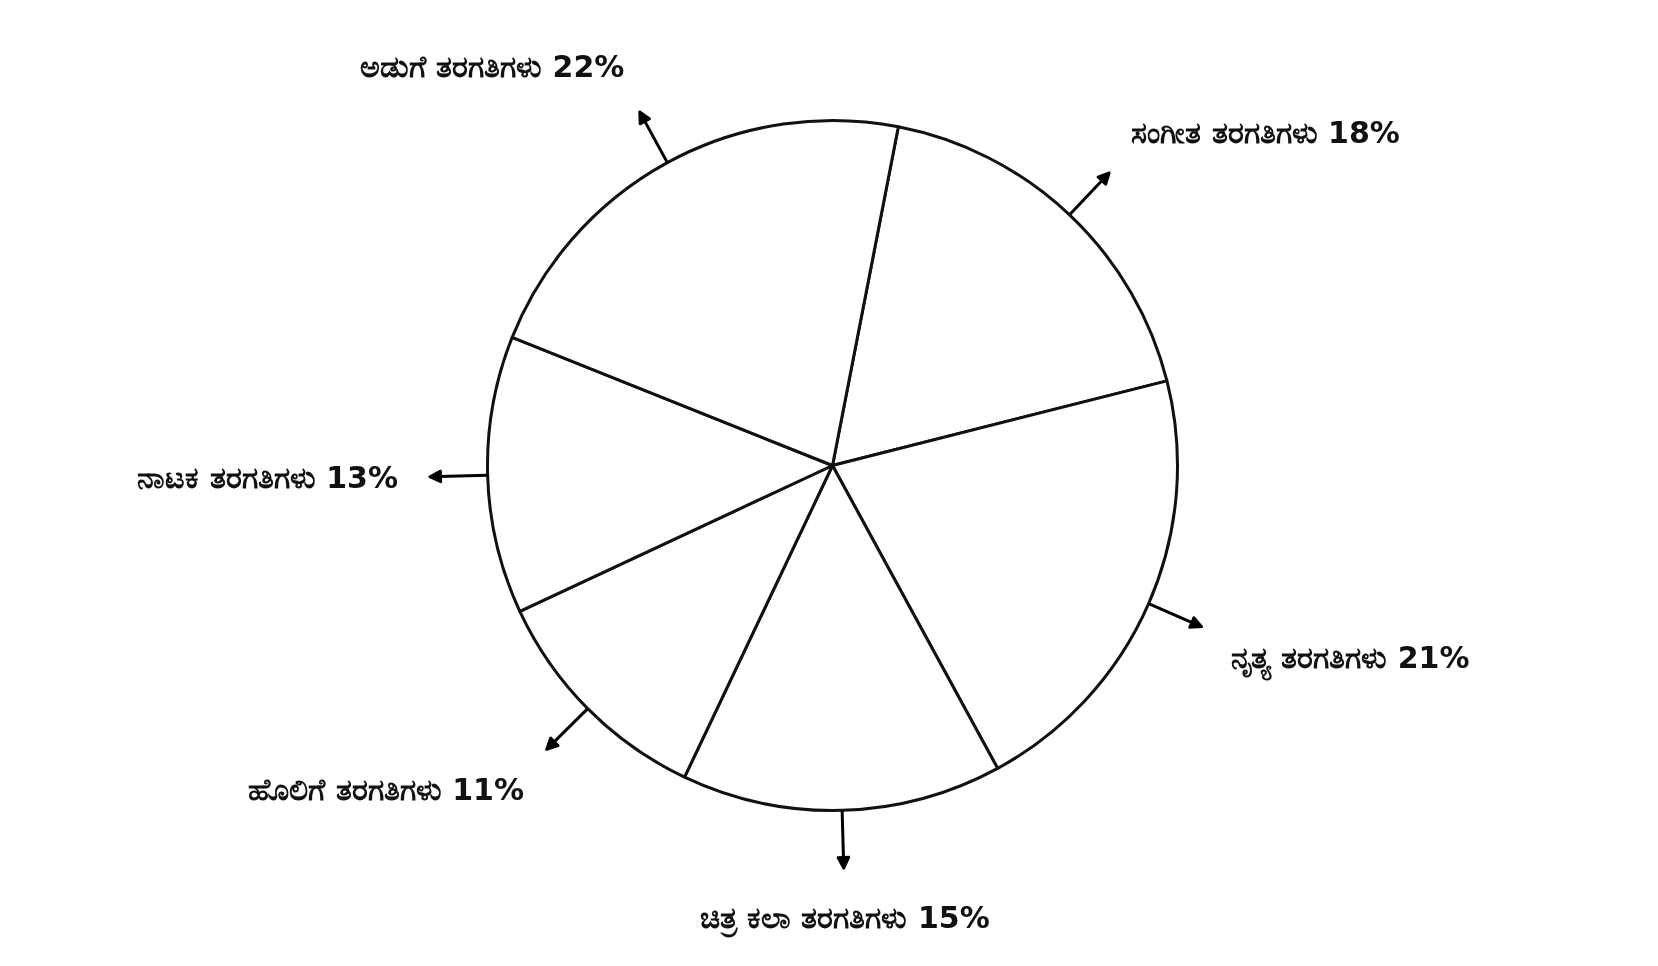 Image resolution: width=1658 pixels, height=966 pixels. I want to click on slice-label: ಹೊಲಿಗೆ ತರಗತಿಗಳು 11%, so click(386, 789).